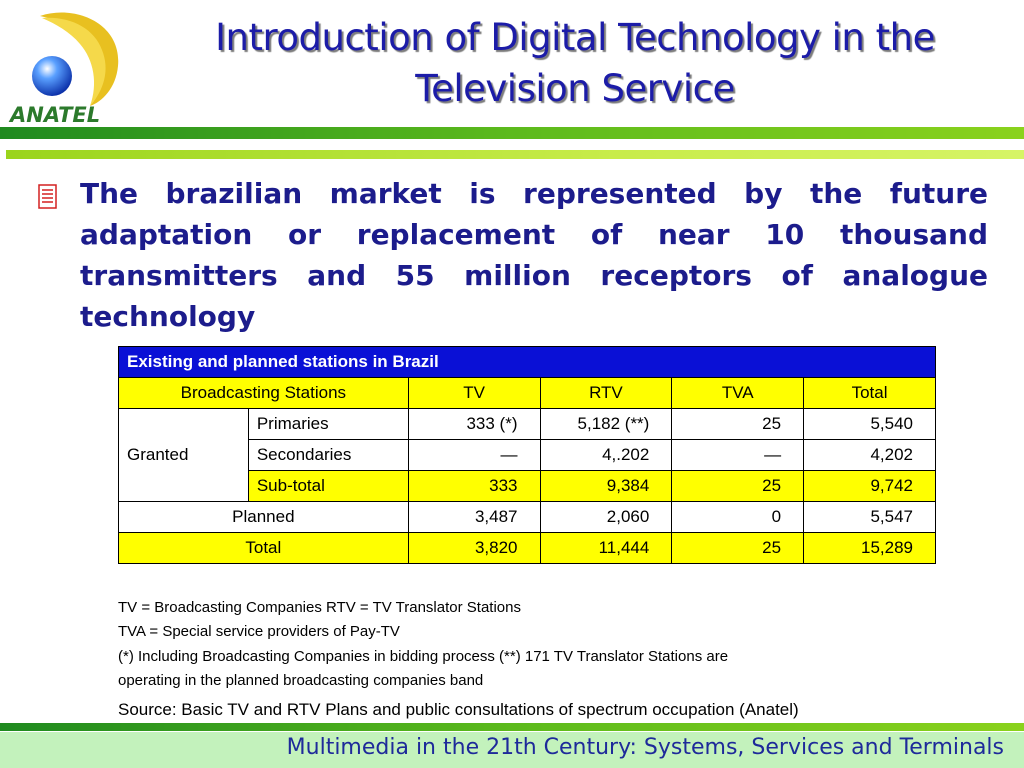 The height and width of the screenshot is (768, 1024). Describe the element at coordinates (328, 424) in the screenshot. I see `row-label: Primaries` at that location.